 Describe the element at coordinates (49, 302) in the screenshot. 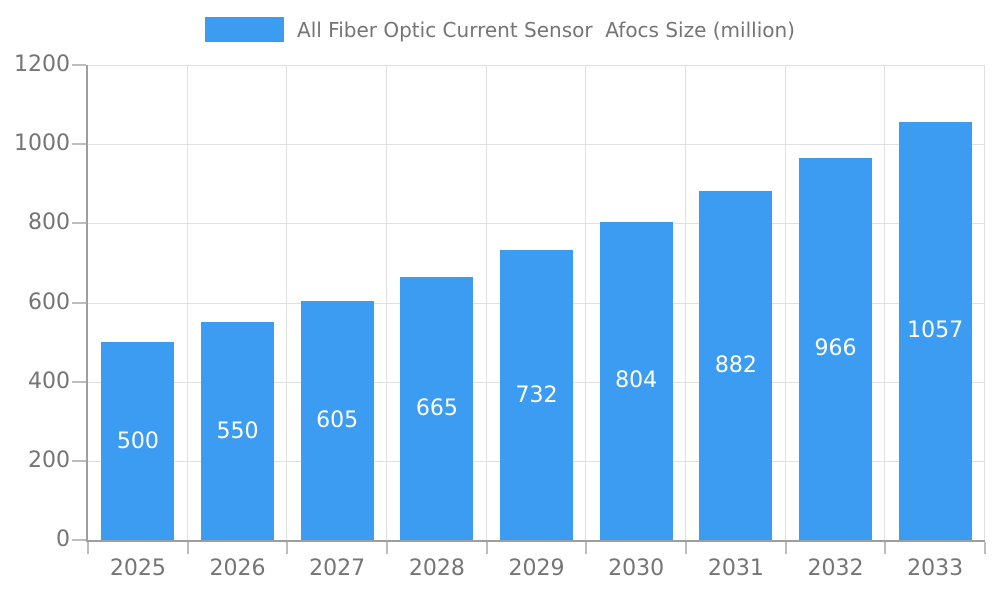

I see `y-axis-tick-label: 600` at that location.